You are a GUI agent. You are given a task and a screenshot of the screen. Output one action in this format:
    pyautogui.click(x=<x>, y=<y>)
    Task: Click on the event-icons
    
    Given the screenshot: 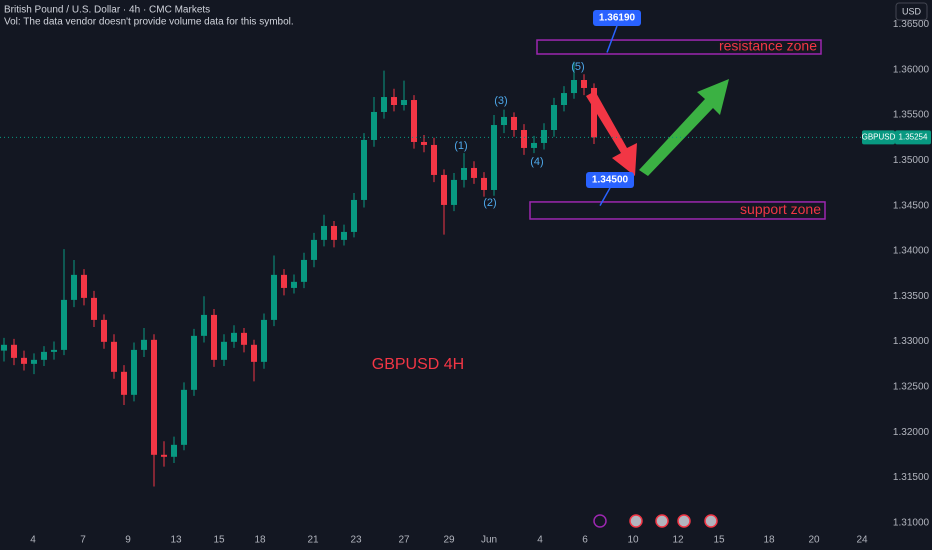 What is the action you would take?
    pyautogui.click(x=655, y=521)
    